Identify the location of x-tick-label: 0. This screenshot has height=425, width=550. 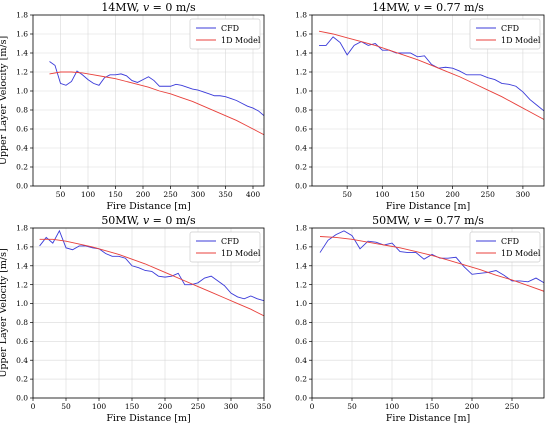
(33, 406).